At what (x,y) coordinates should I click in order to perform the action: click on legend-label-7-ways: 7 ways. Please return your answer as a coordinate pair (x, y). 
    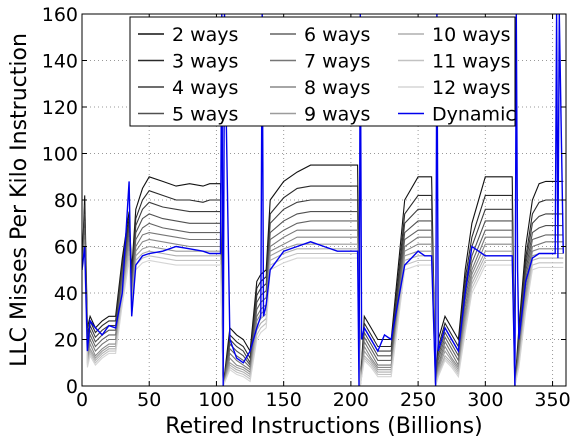
    Looking at the image, I should click on (337, 62).